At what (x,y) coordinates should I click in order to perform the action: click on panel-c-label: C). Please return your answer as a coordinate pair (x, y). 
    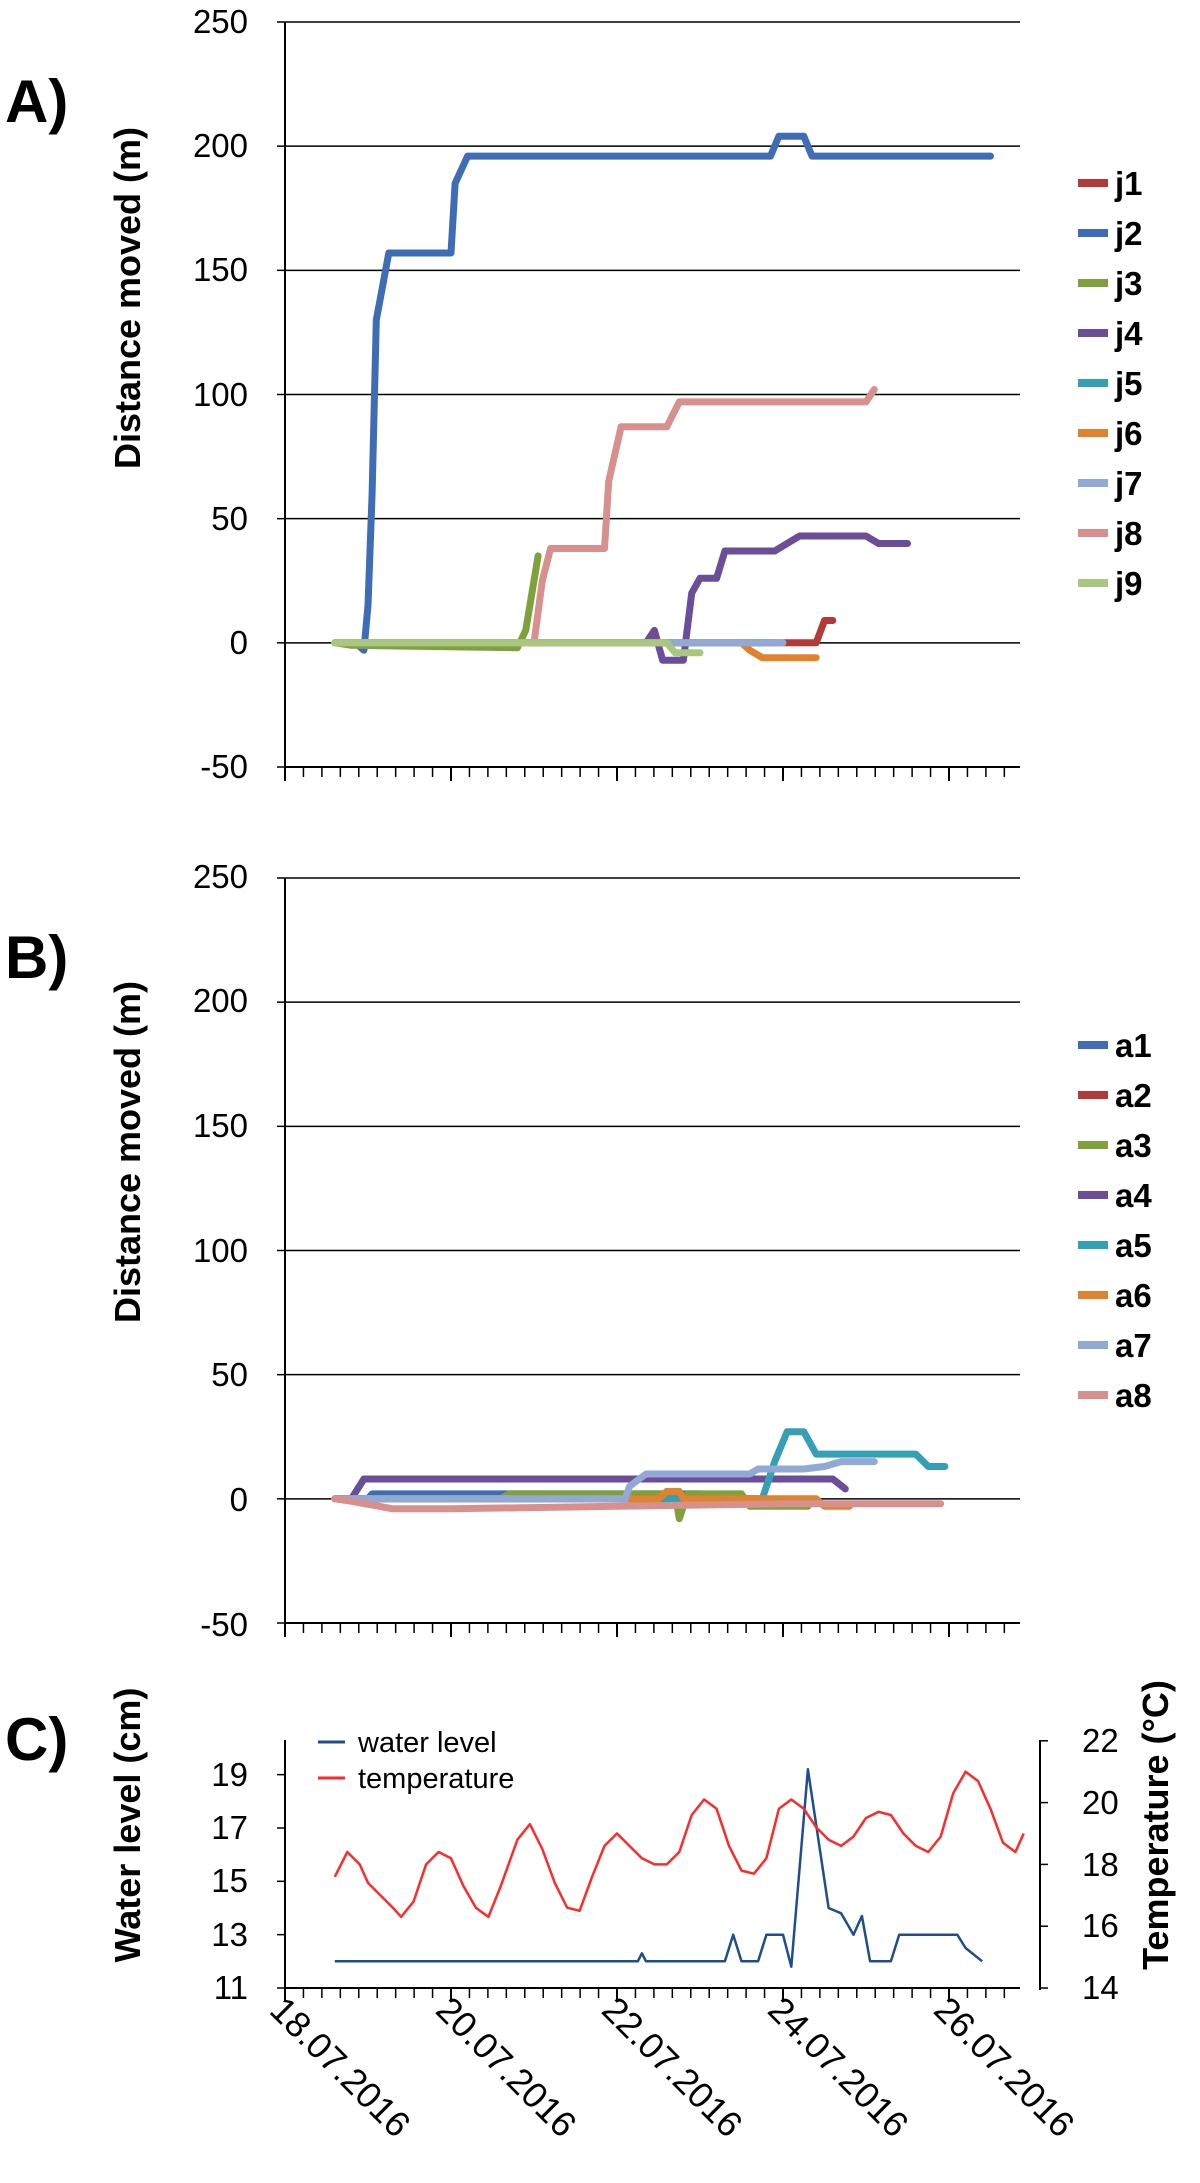
    Looking at the image, I should click on (36, 1739).